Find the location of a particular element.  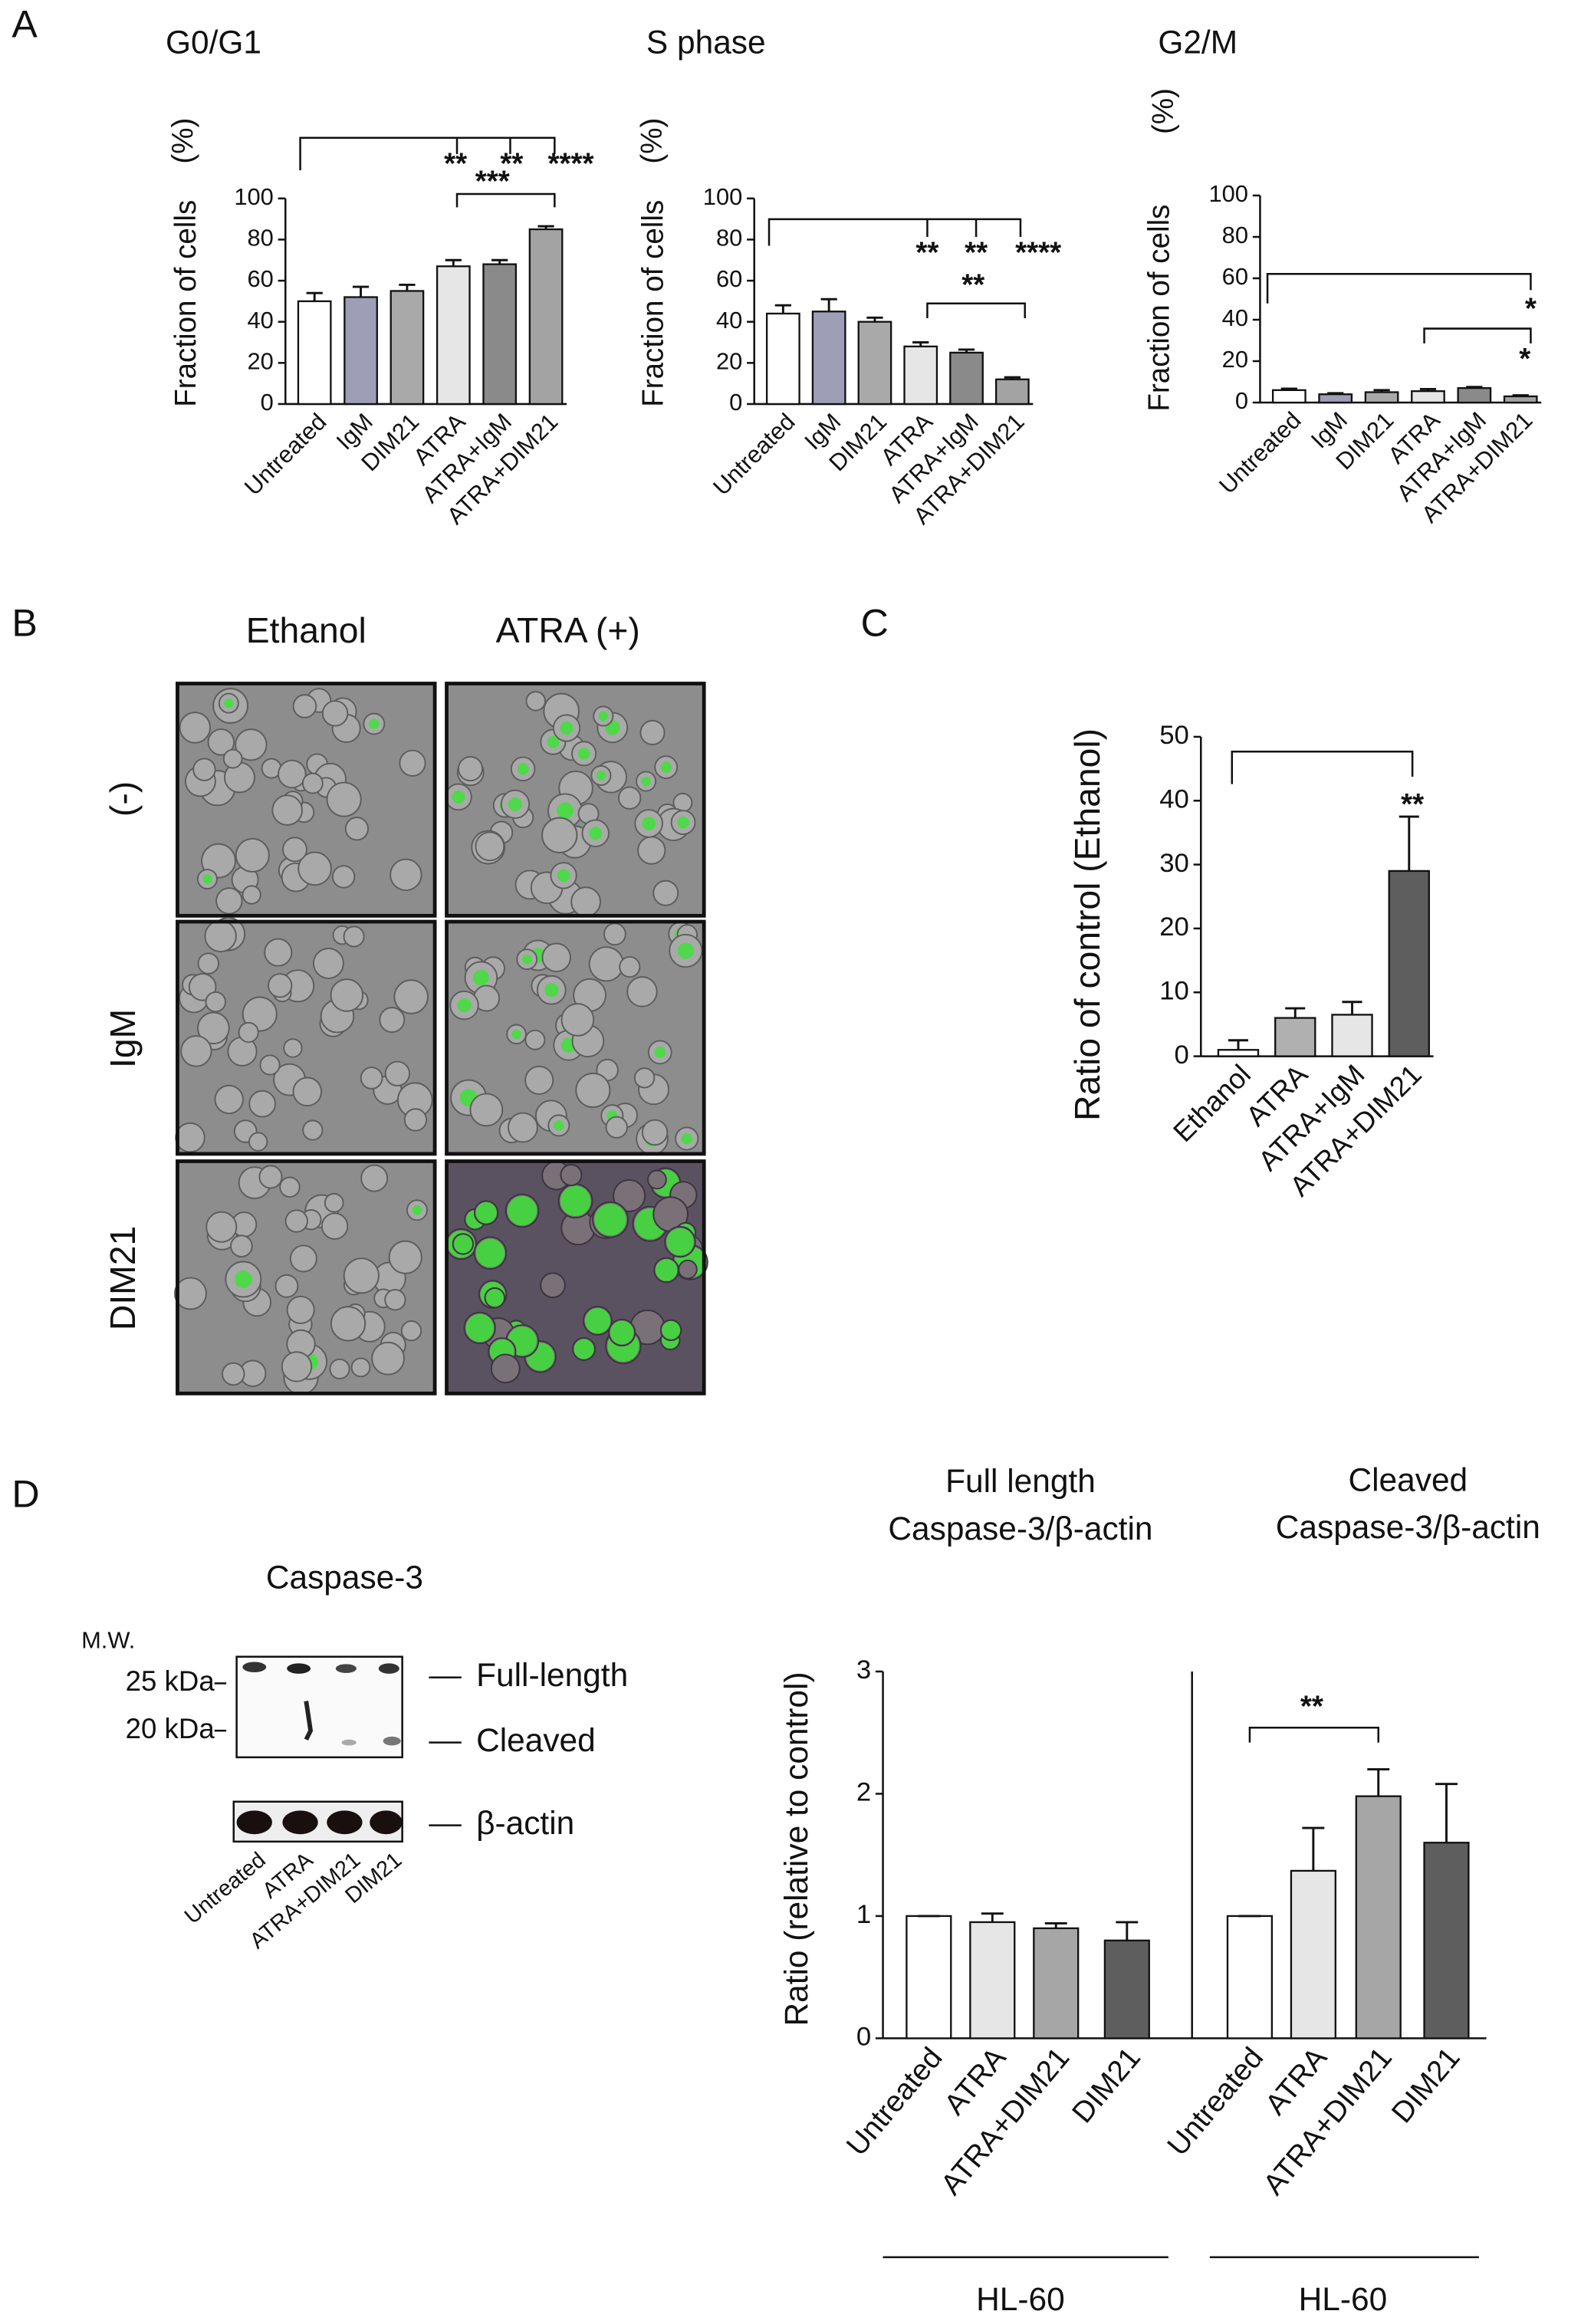

x-tick-label: Ethanol is located at coordinates (1212, 1103).